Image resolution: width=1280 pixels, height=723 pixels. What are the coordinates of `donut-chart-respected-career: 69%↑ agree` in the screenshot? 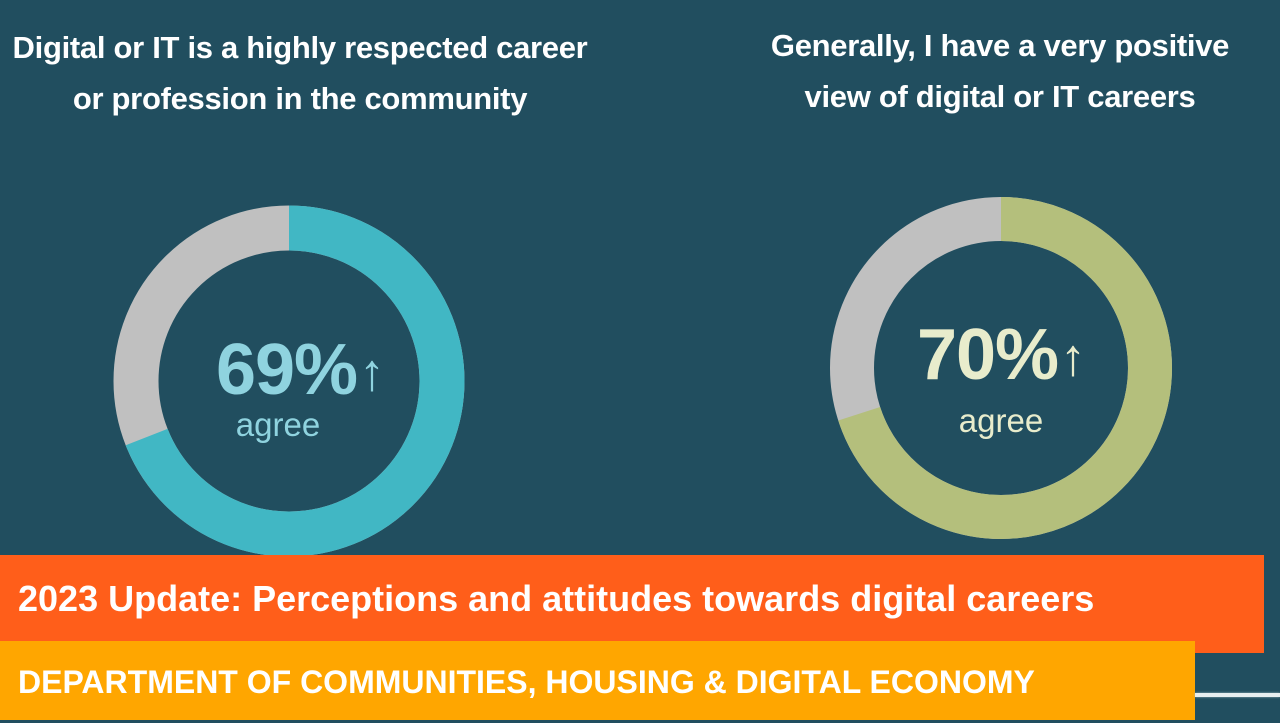 It's located at (289, 381).